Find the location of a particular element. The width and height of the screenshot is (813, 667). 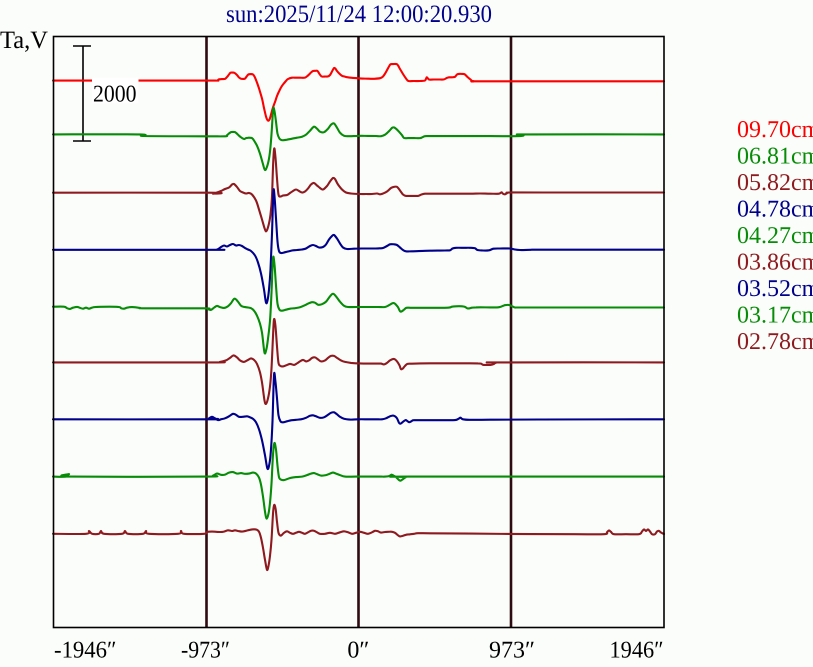

svg-text: 02.78cm is located at coordinates (775, 342).